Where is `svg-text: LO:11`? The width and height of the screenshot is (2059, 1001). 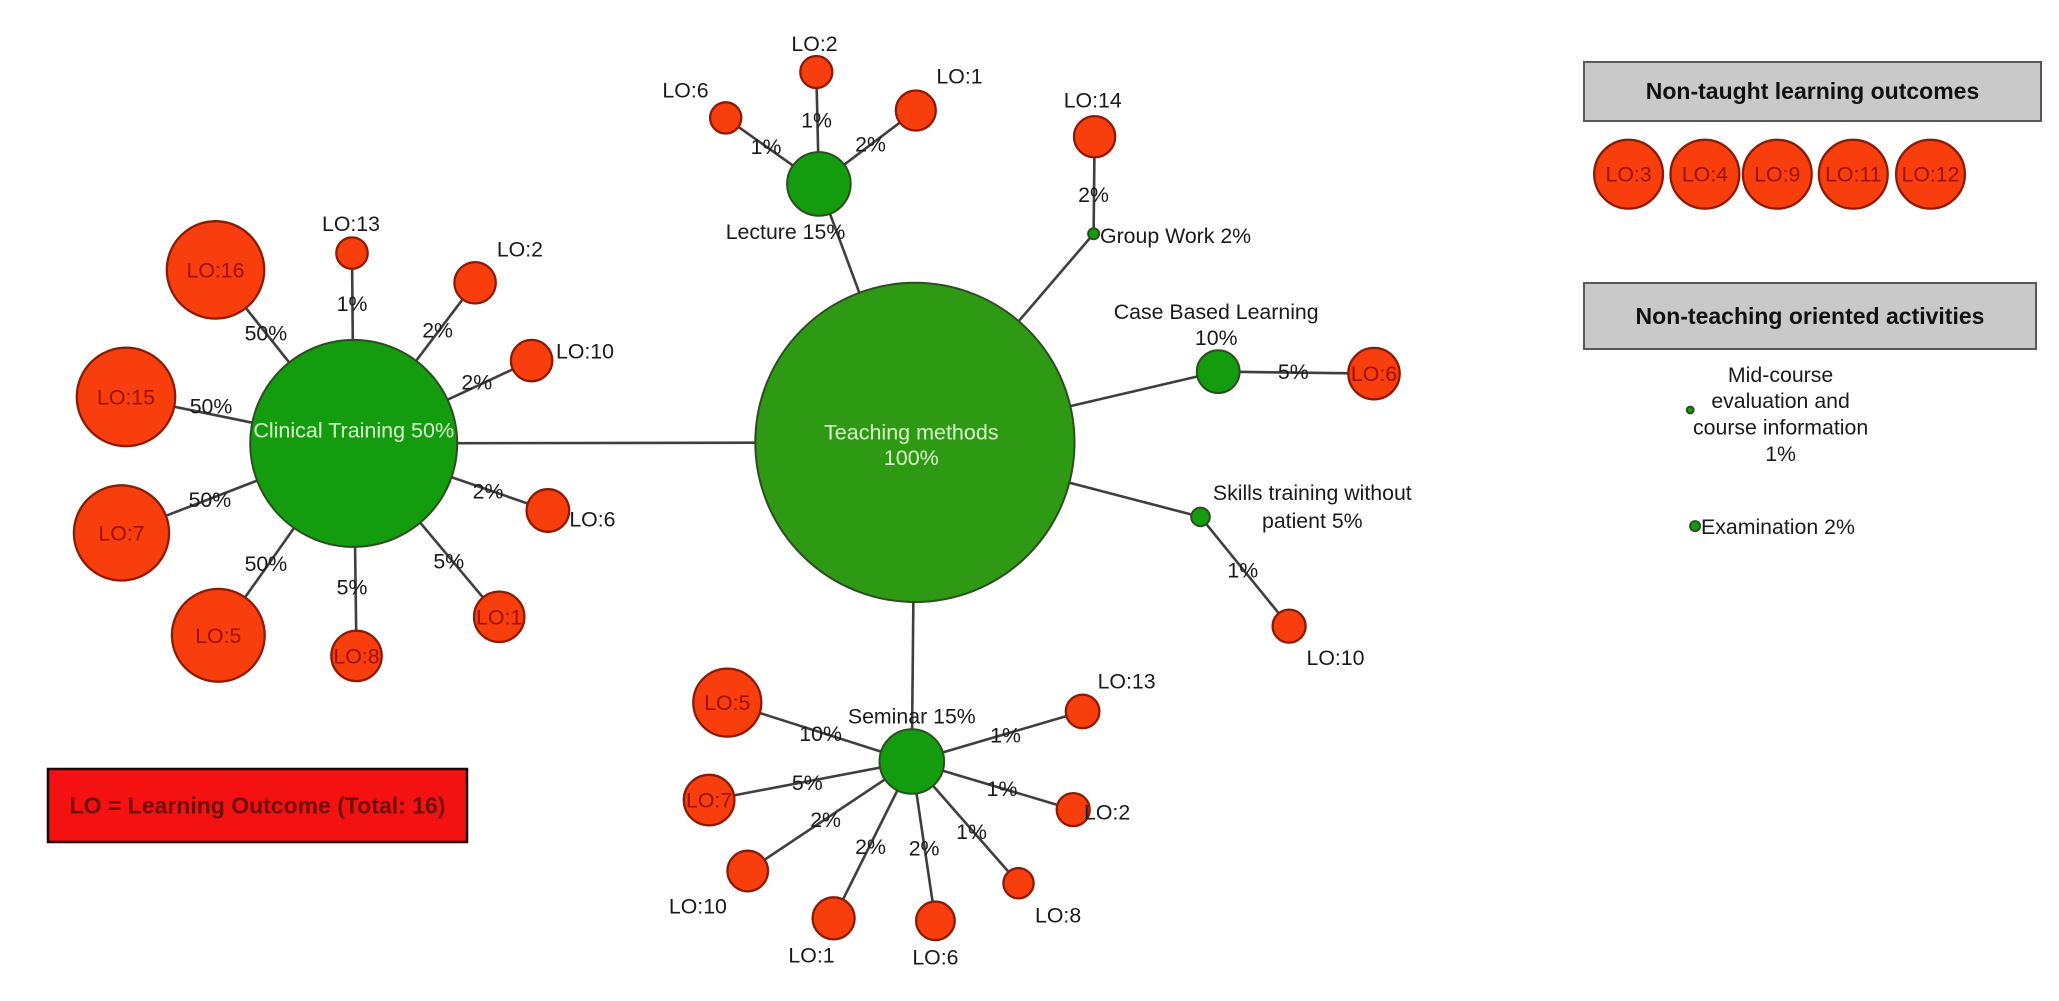 svg-text: LO:11 is located at coordinates (1853, 175).